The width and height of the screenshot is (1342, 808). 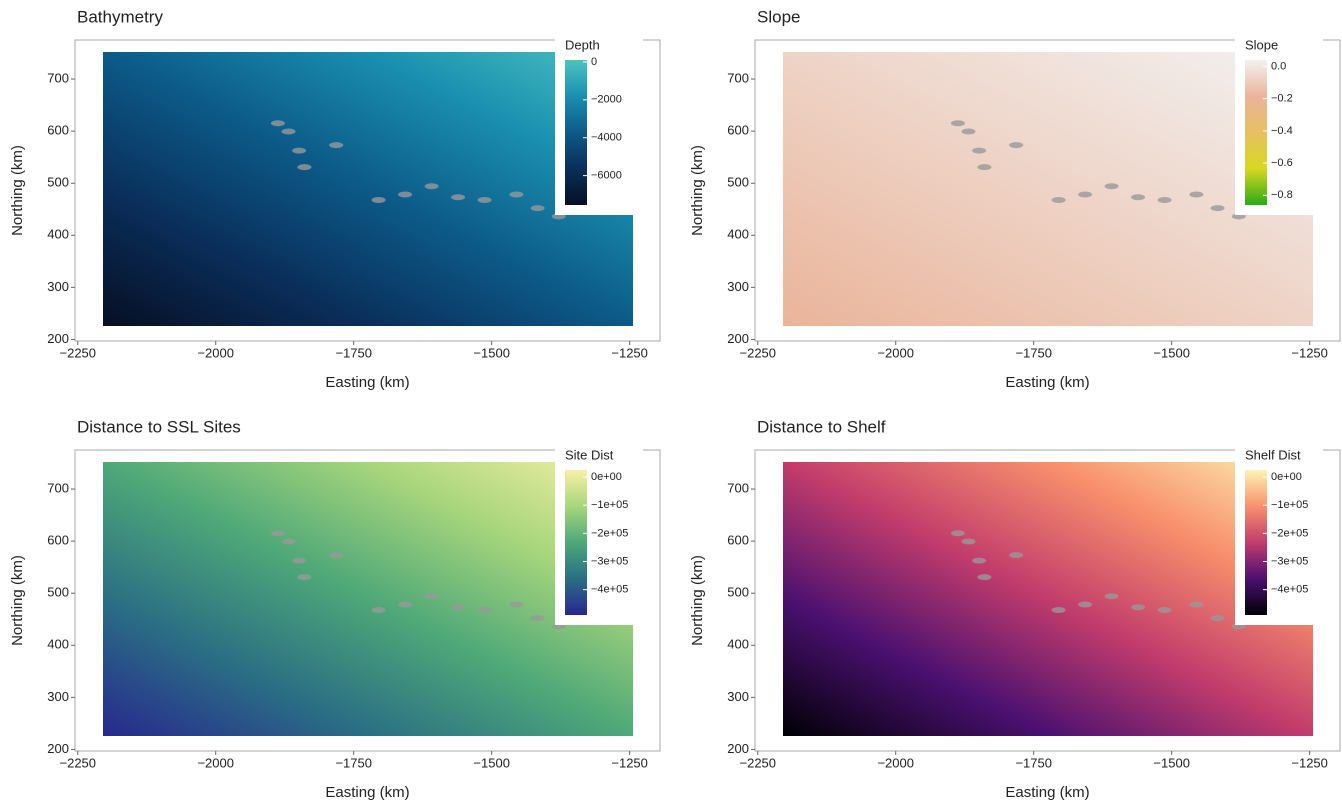 What do you see at coordinates (589, 454) in the screenshot?
I see `legend-title: Site Dist` at bounding box center [589, 454].